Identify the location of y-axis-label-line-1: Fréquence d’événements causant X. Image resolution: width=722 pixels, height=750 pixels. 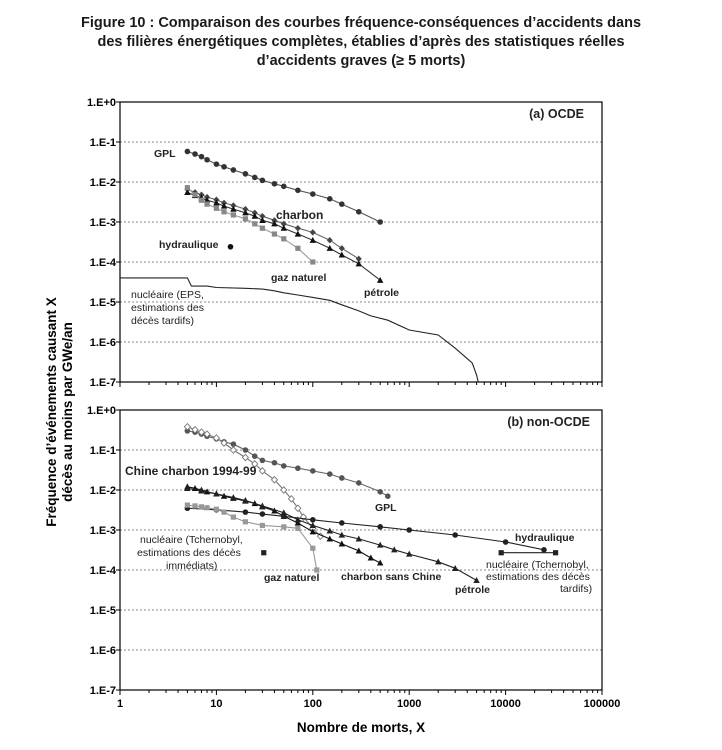
(51, 412).